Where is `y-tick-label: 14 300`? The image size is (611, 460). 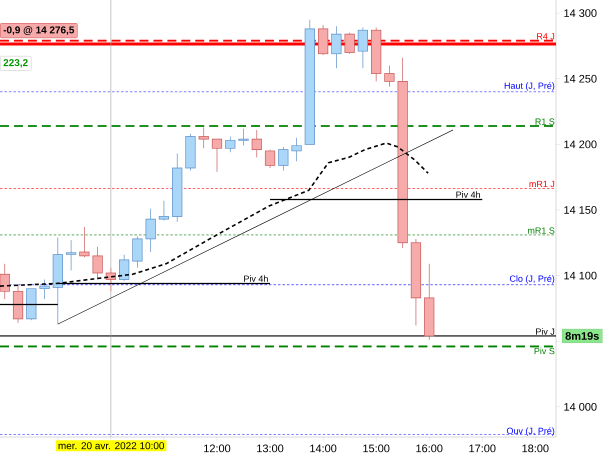
y-tick-label: 14 300 is located at coordinates (580, 13).